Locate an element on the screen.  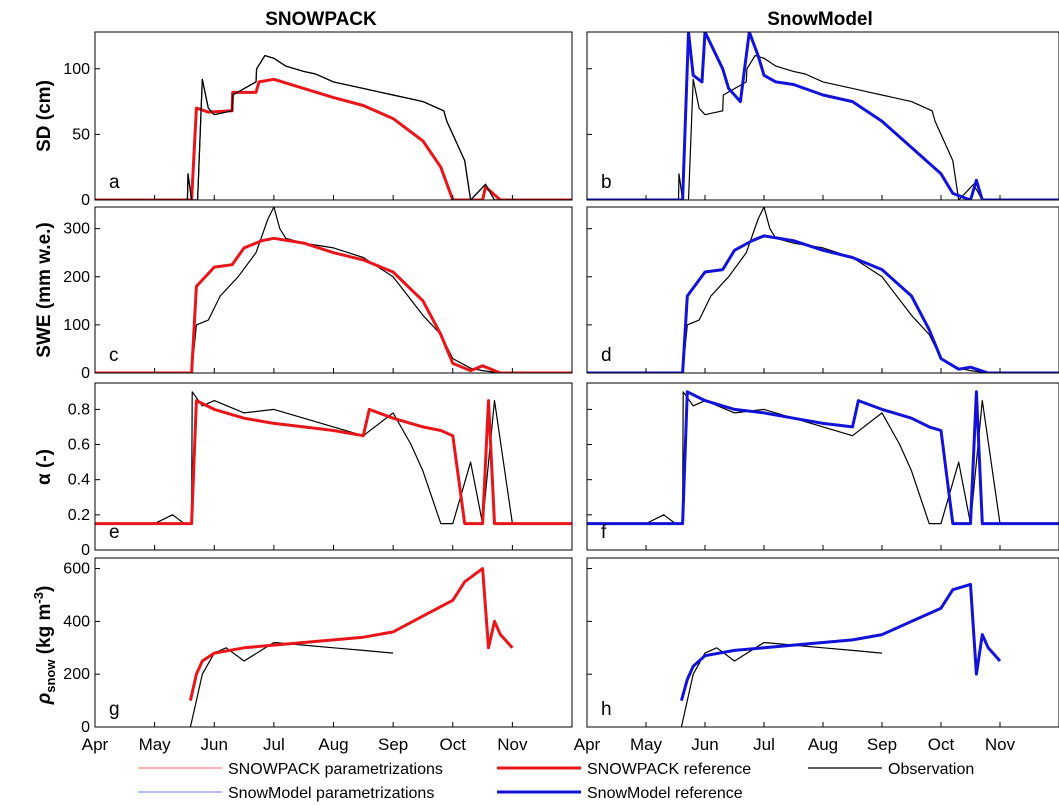
frame-g is located at coordinates (333, 642).